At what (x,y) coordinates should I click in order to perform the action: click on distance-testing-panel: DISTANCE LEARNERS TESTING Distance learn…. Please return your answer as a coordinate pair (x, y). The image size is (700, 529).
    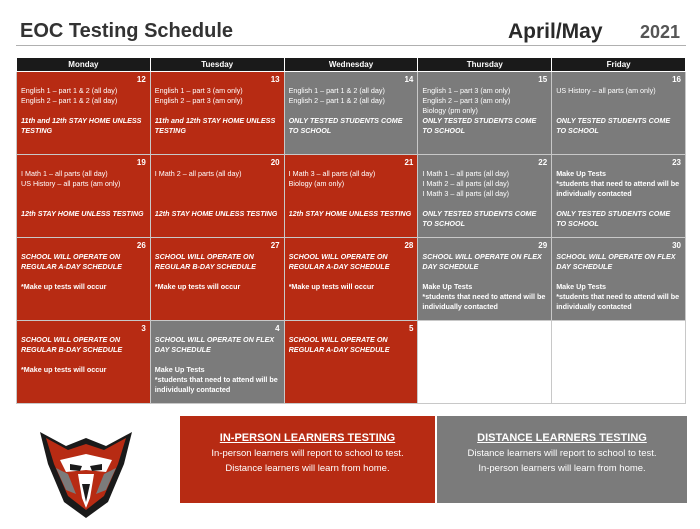
    Looking at the image, I should click on (562, 459).